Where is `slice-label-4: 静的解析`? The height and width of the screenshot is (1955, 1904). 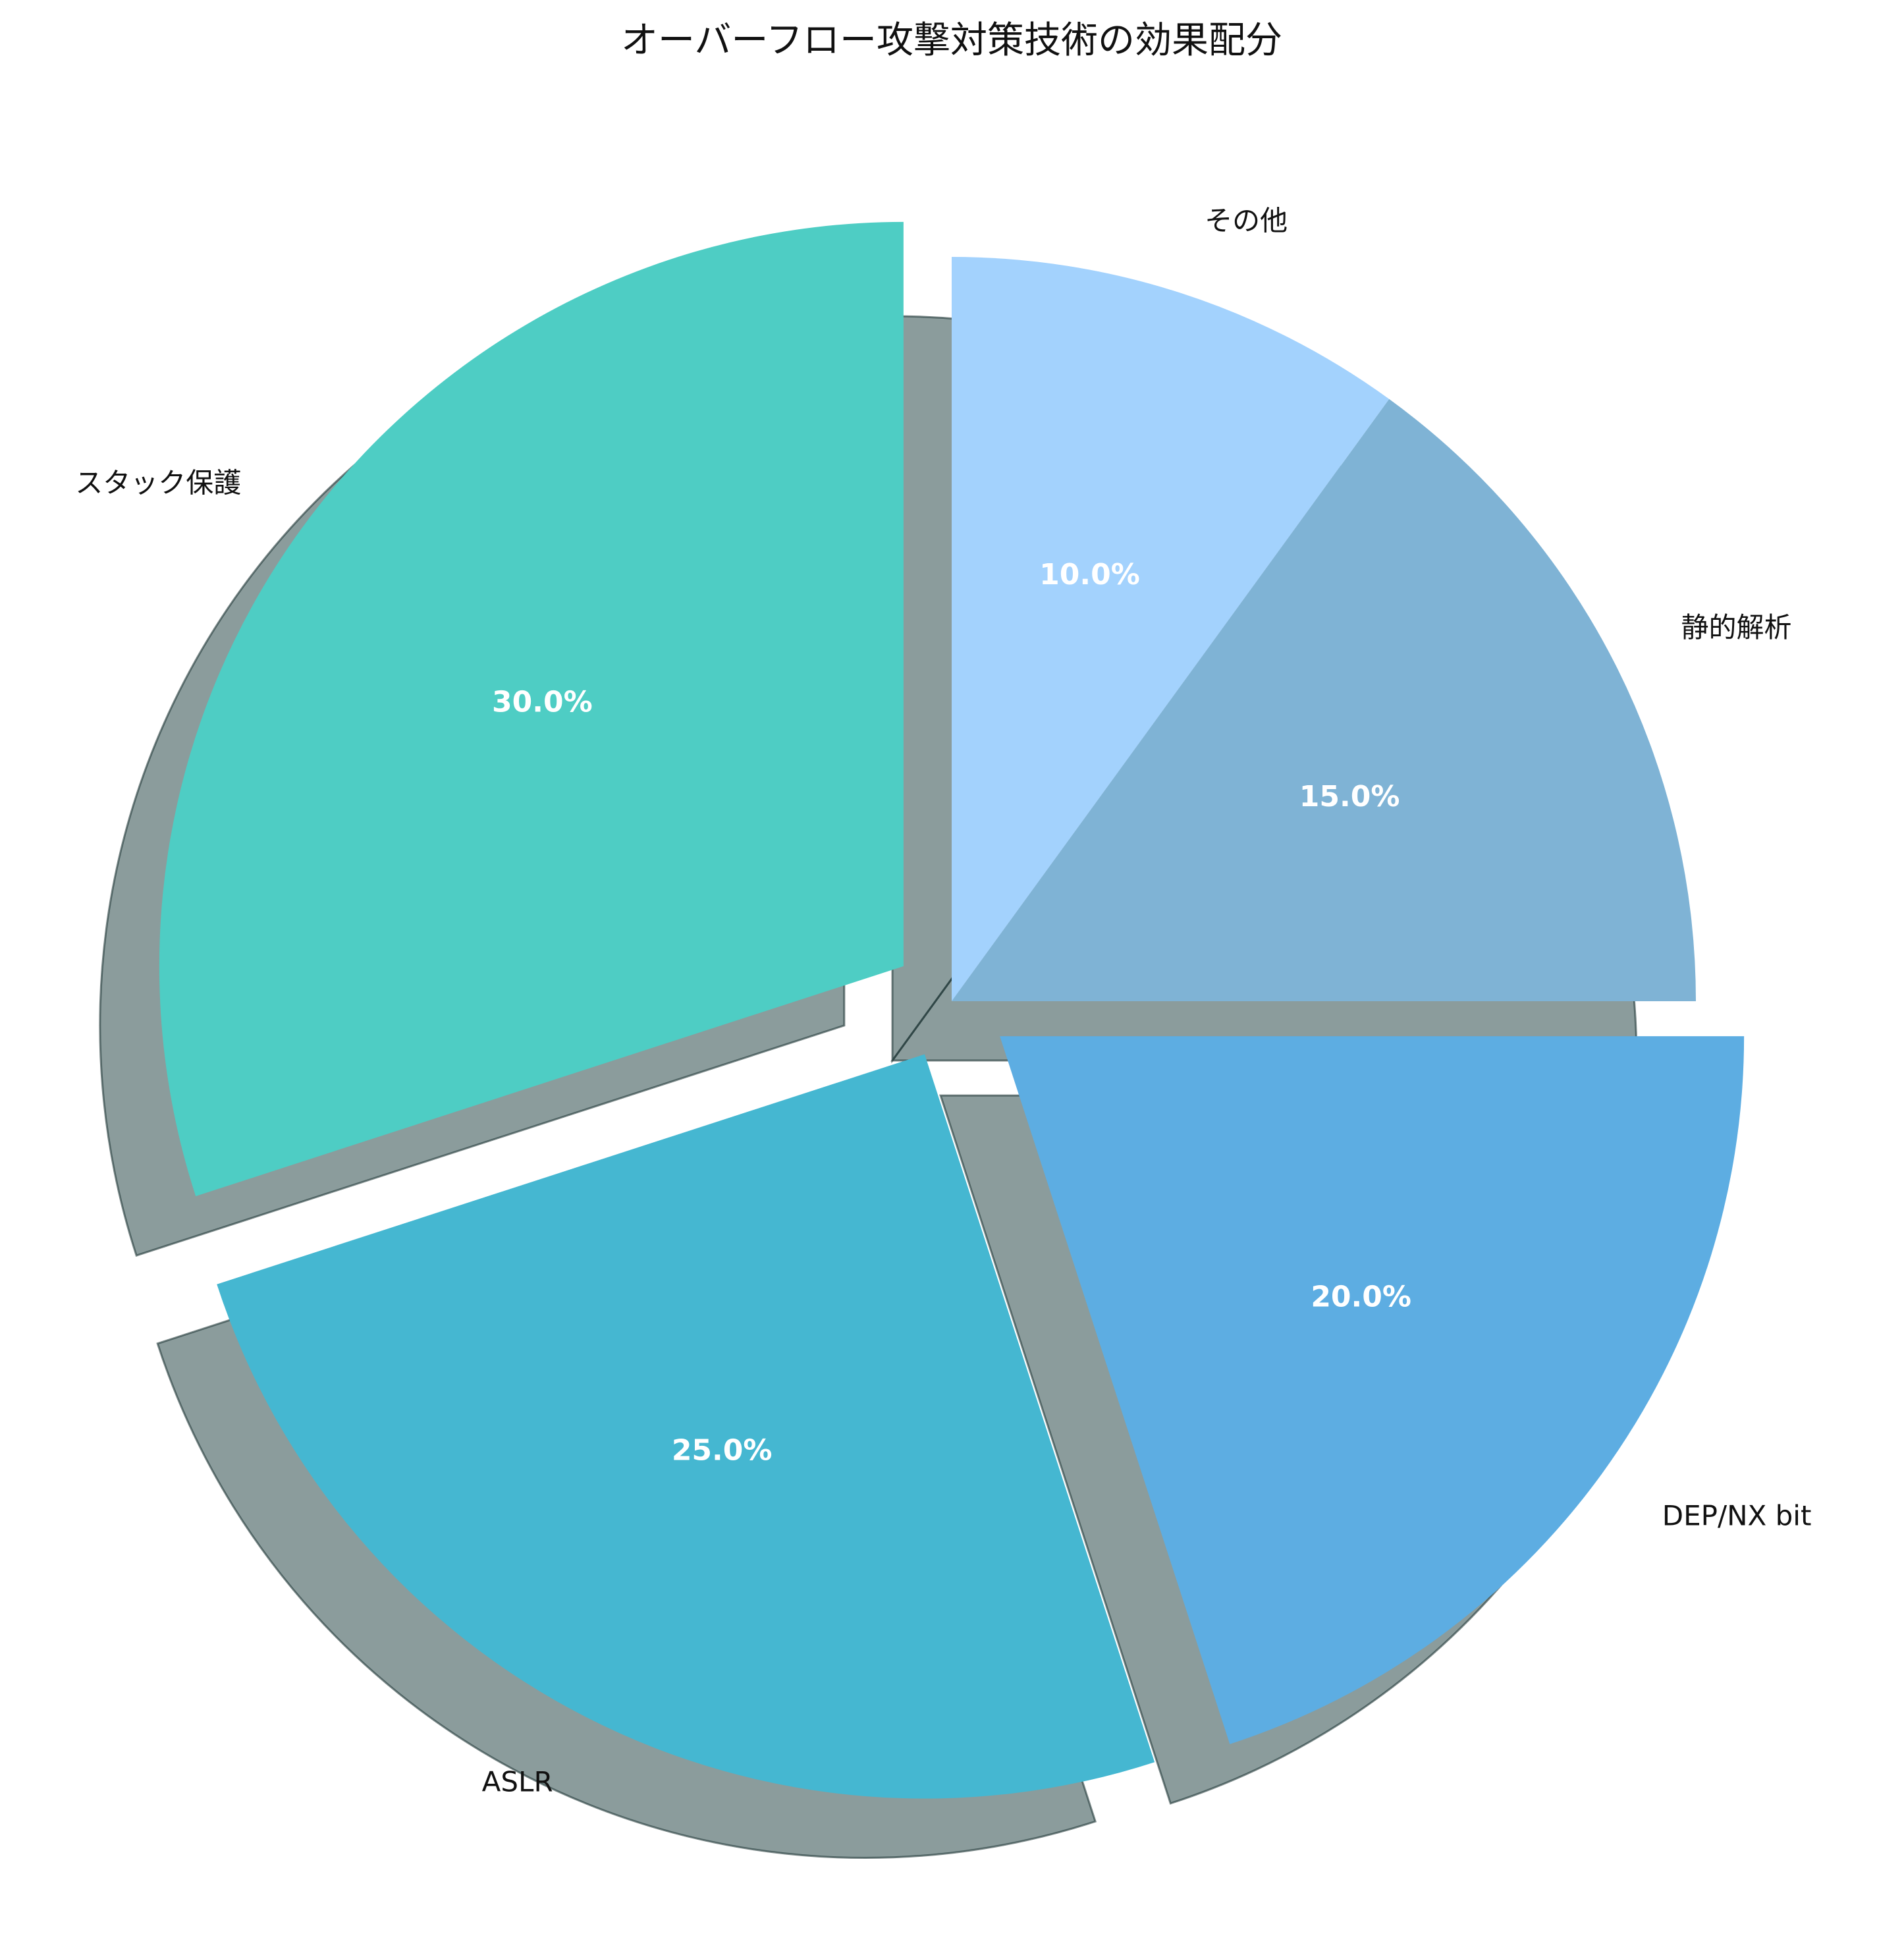 slice-label-4: 静的解析 is located at coordinates (1736, 627).